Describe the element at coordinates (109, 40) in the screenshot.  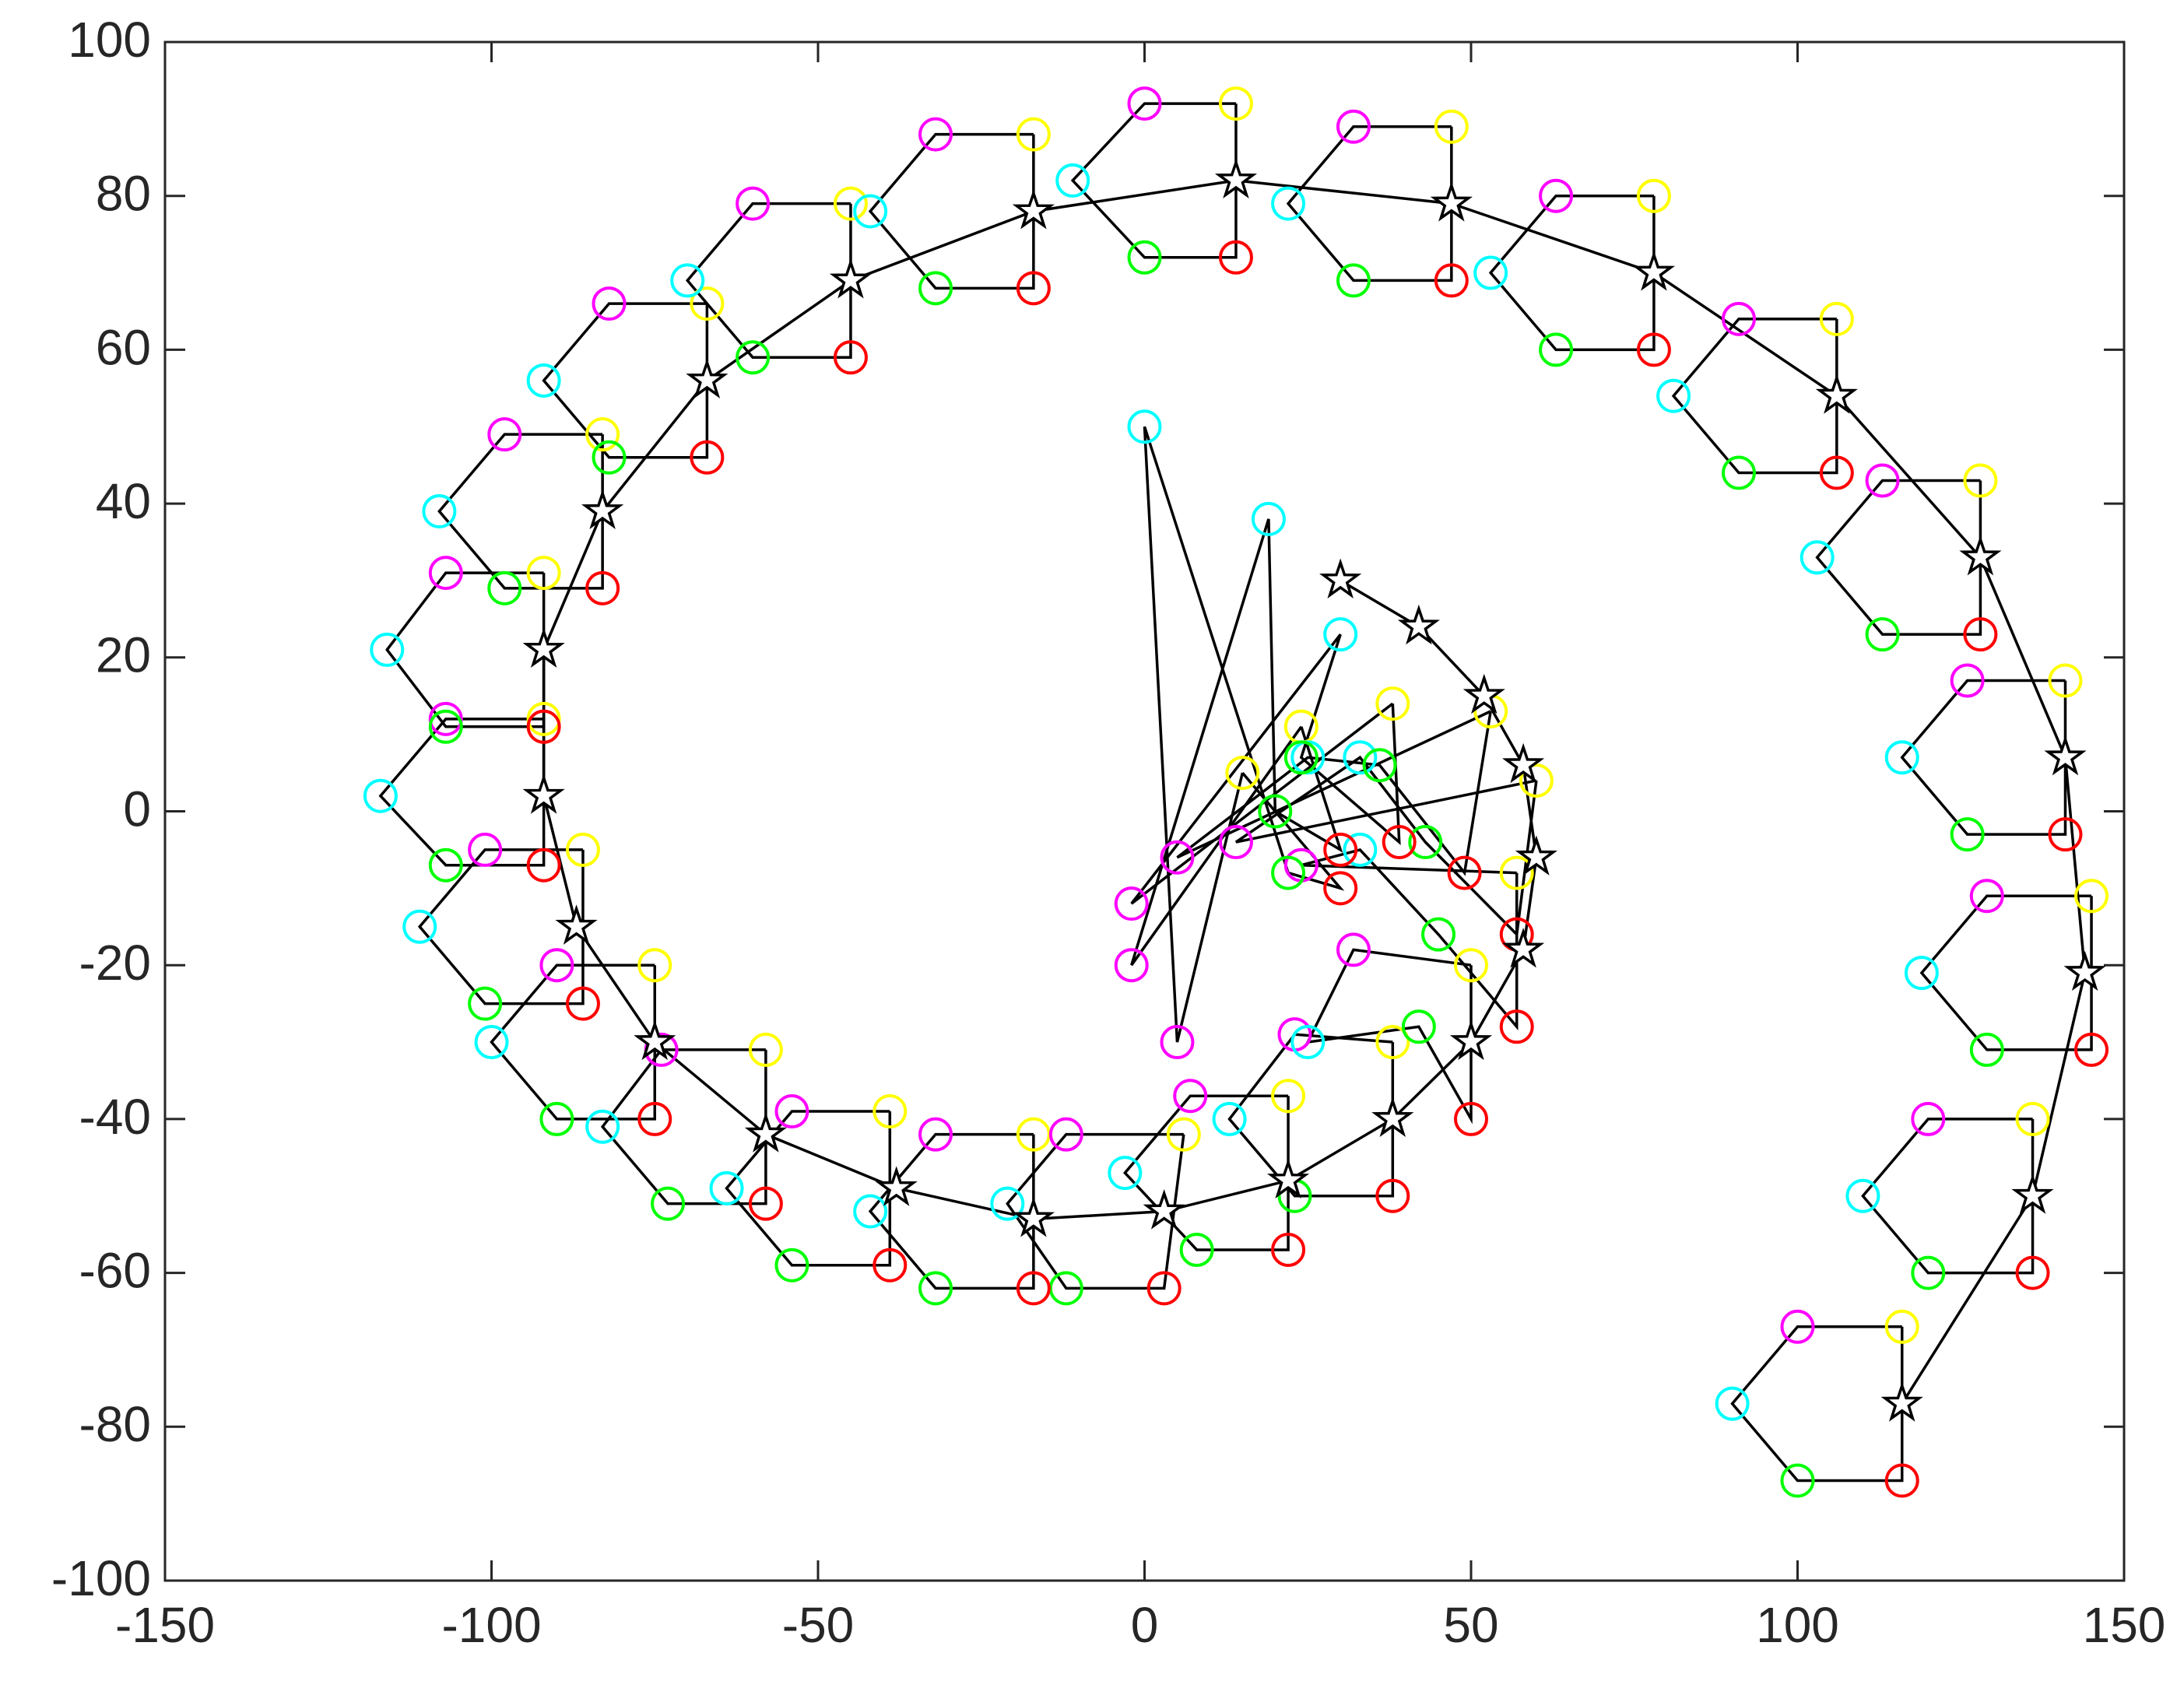
I see `y-tick-label: 100` at that location.